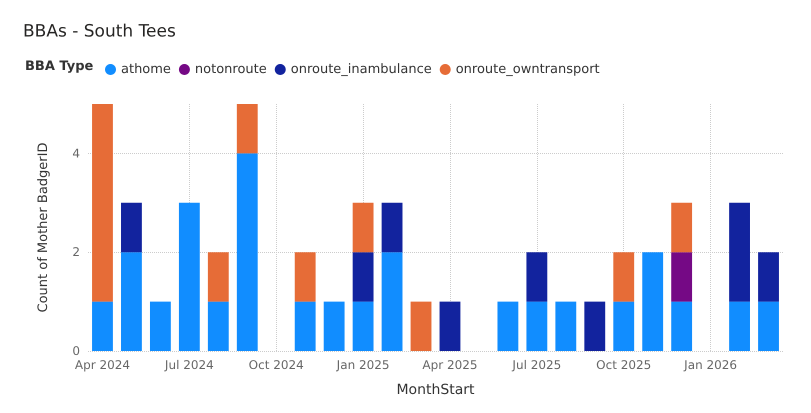 The width and height of the screenshot is (811, 413). What do you see at coordinates (450, 365) in the screenshot?
I see `x-tick-label: Apr 2025` at bounding box center [450, 365].